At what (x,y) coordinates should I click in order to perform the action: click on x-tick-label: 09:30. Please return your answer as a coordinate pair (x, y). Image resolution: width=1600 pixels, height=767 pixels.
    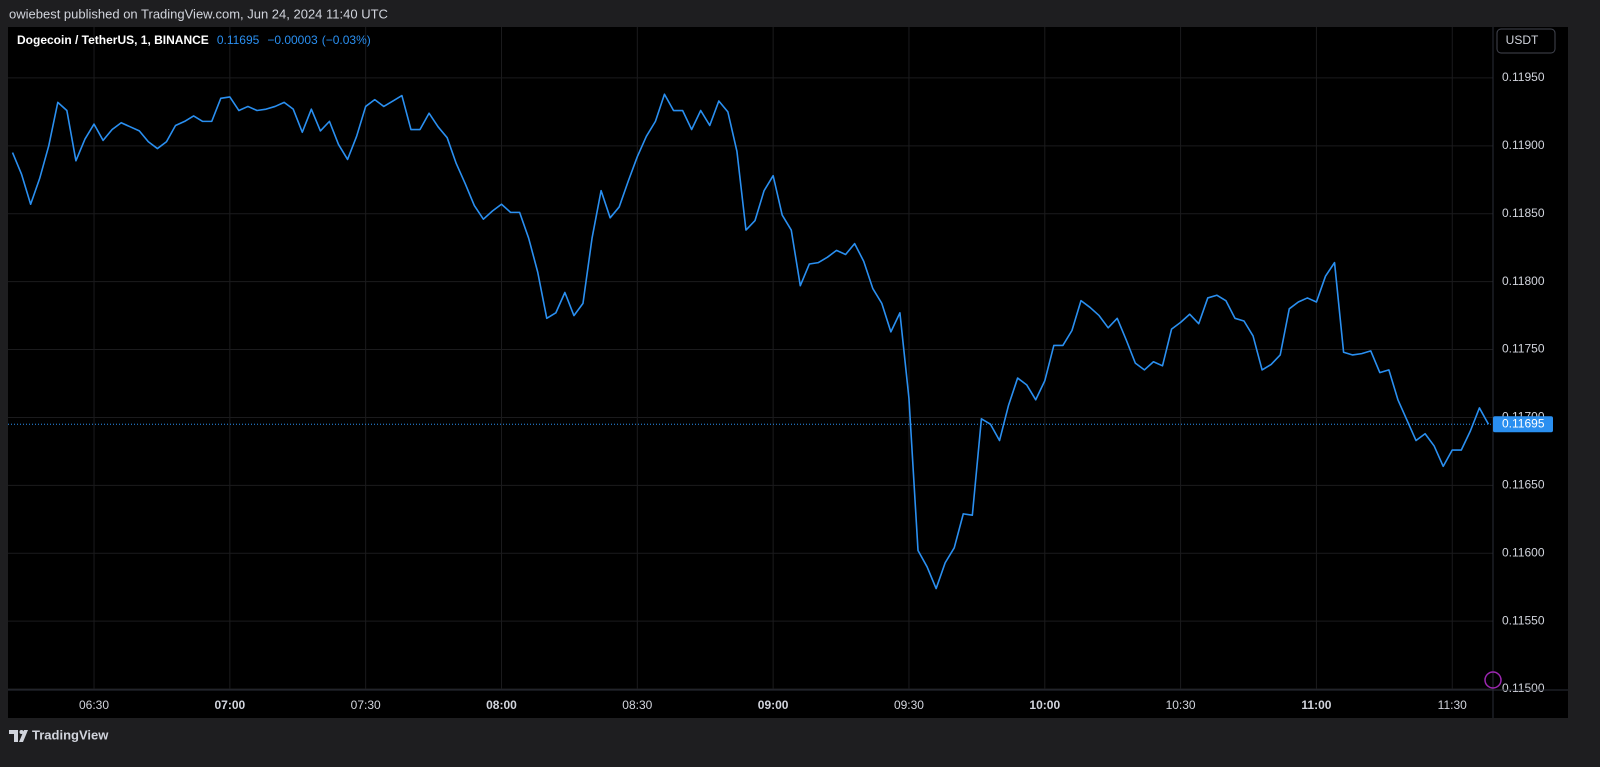
    Looking at the image, I should click on (909, 705).